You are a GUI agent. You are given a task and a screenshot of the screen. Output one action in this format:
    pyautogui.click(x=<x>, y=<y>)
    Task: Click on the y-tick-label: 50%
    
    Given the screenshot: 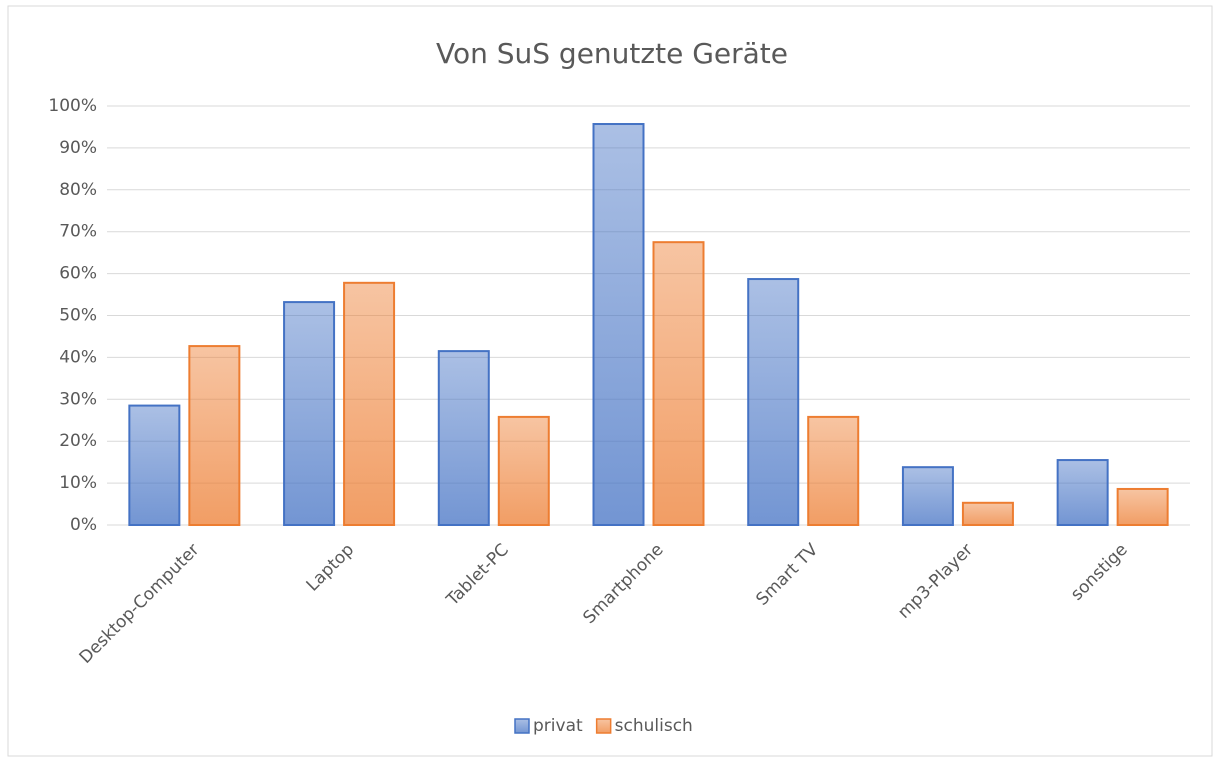 What is the action you would take?
    pyautogui.click(x=78, y=316)
    